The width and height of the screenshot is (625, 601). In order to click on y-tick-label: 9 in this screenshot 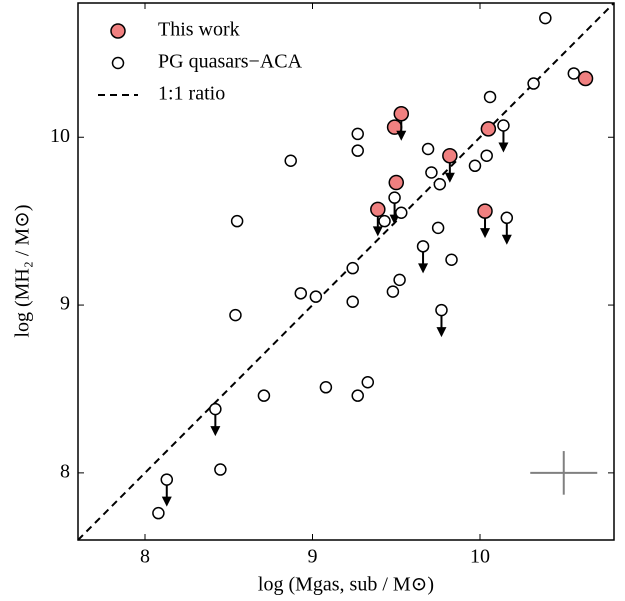, I will do `click(65, 304)`.